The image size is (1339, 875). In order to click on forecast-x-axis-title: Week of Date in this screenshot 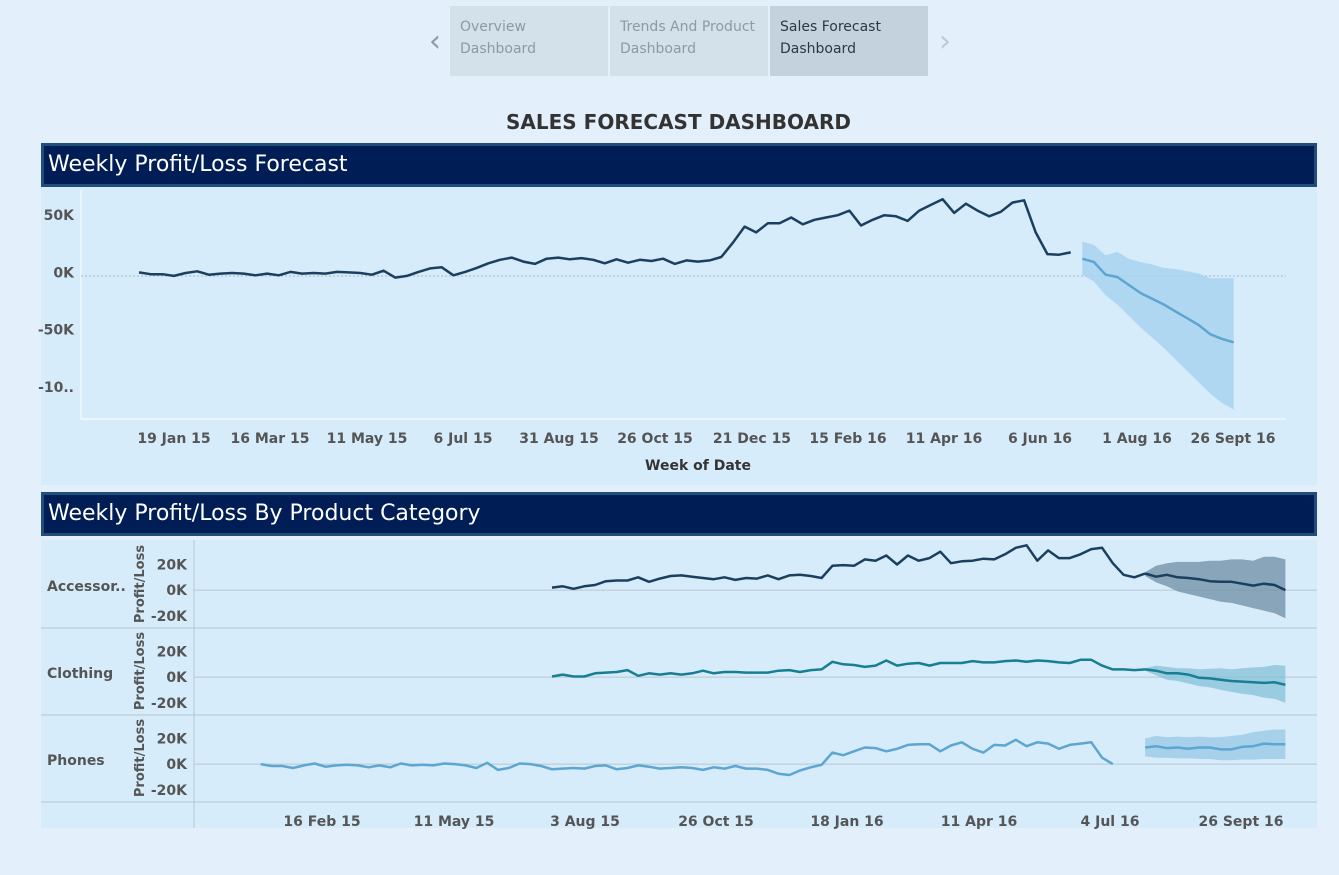, I will do `click(698, 466)`.